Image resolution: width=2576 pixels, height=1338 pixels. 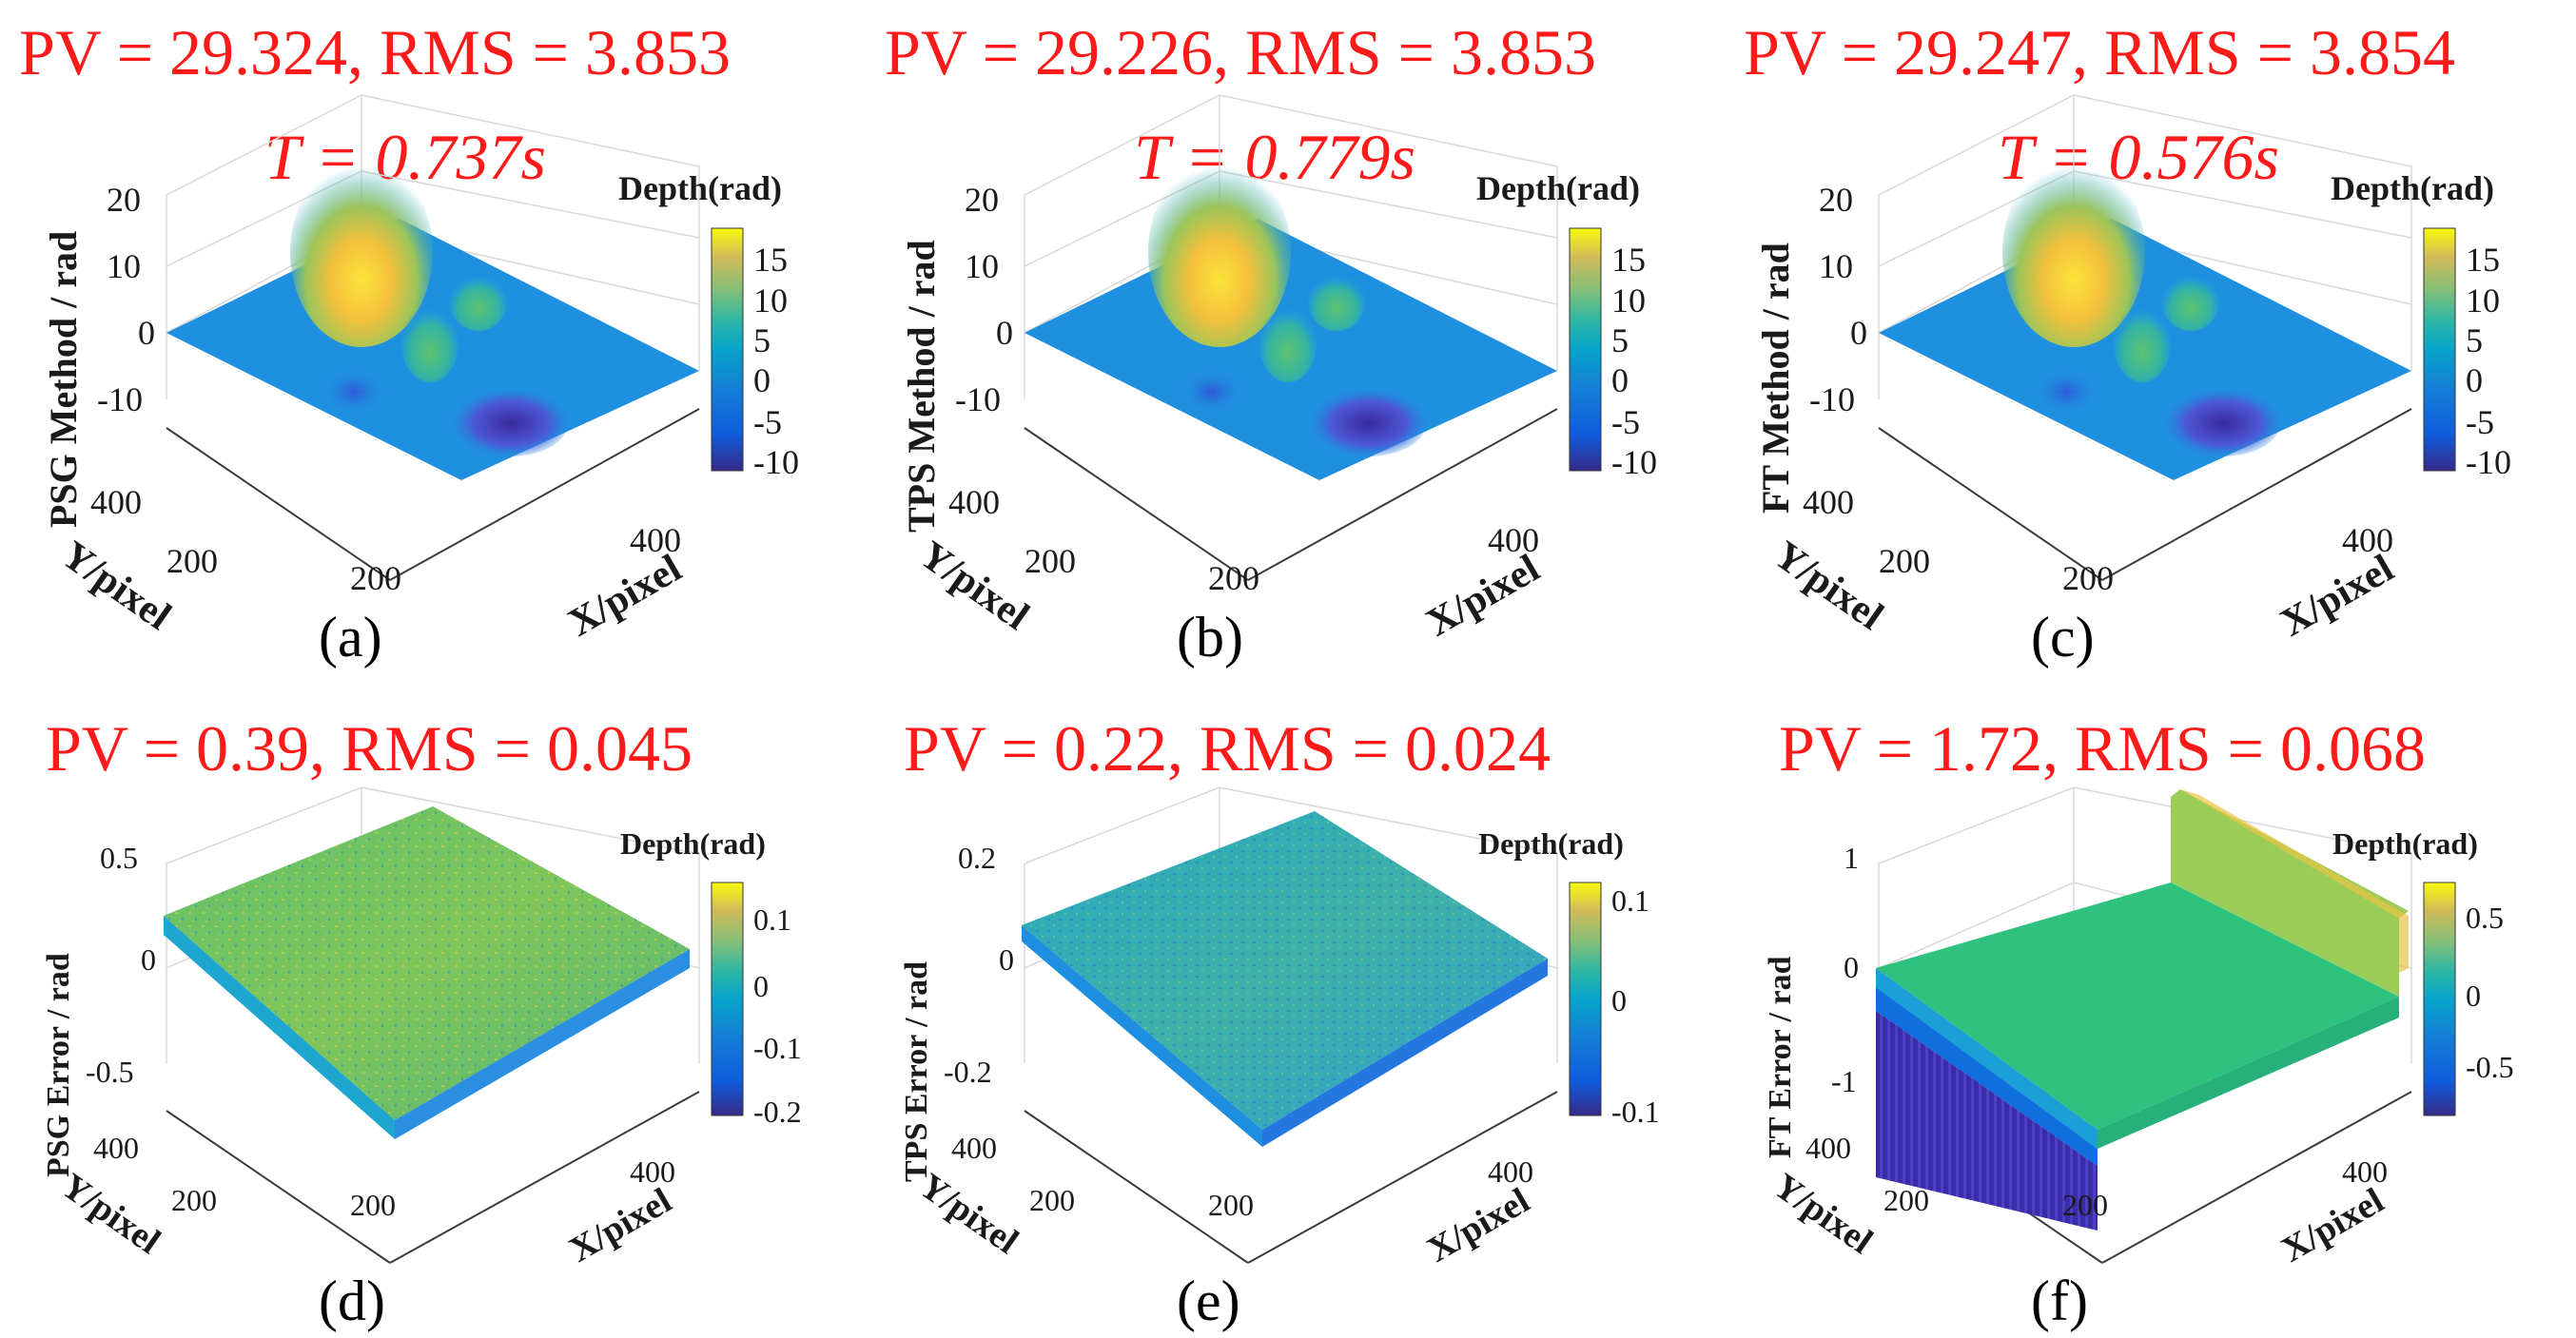 I want to click on panel-a-ztick: 20, so click(x=124, y=200).